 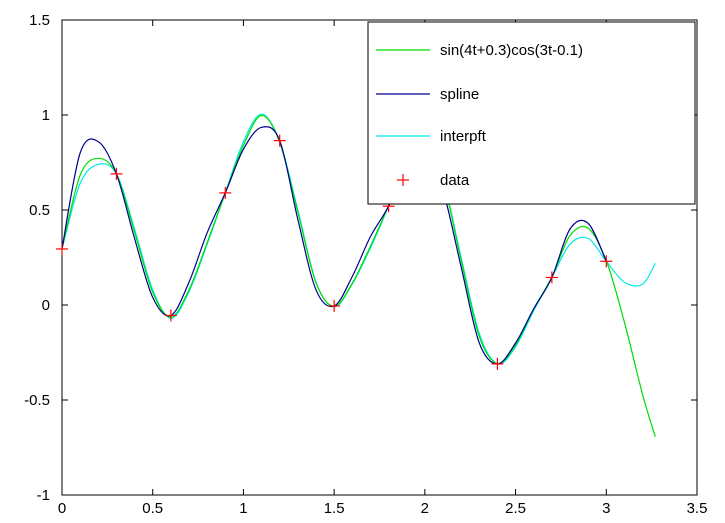 I want to click on x-tick-label: 0.5, so click(x=152, y=508).